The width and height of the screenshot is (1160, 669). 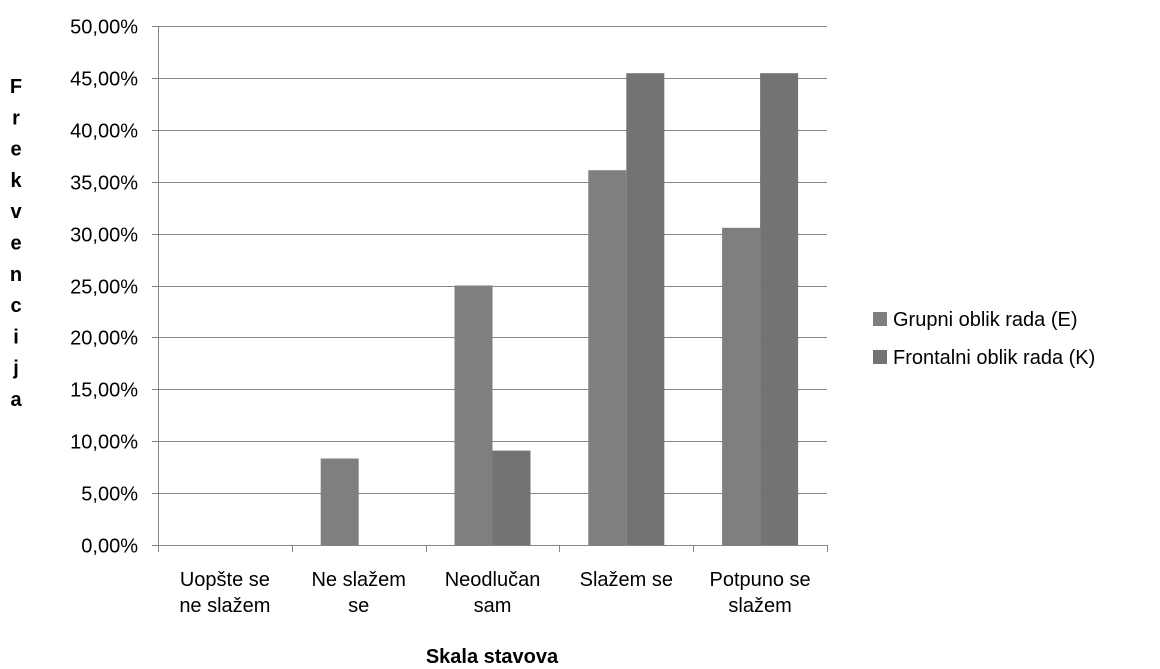 I want to click on y-axis-title-letter: r, so click(x=16, y=118).